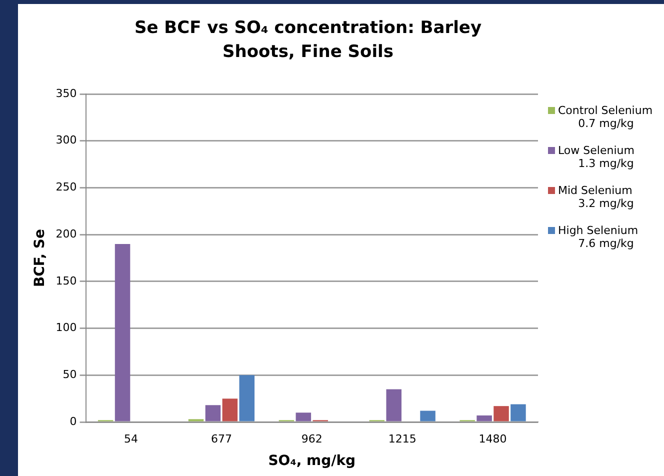 This screenshot has width=664, height=476. I want to click on x-tick-label: 677, so click(221, 439).